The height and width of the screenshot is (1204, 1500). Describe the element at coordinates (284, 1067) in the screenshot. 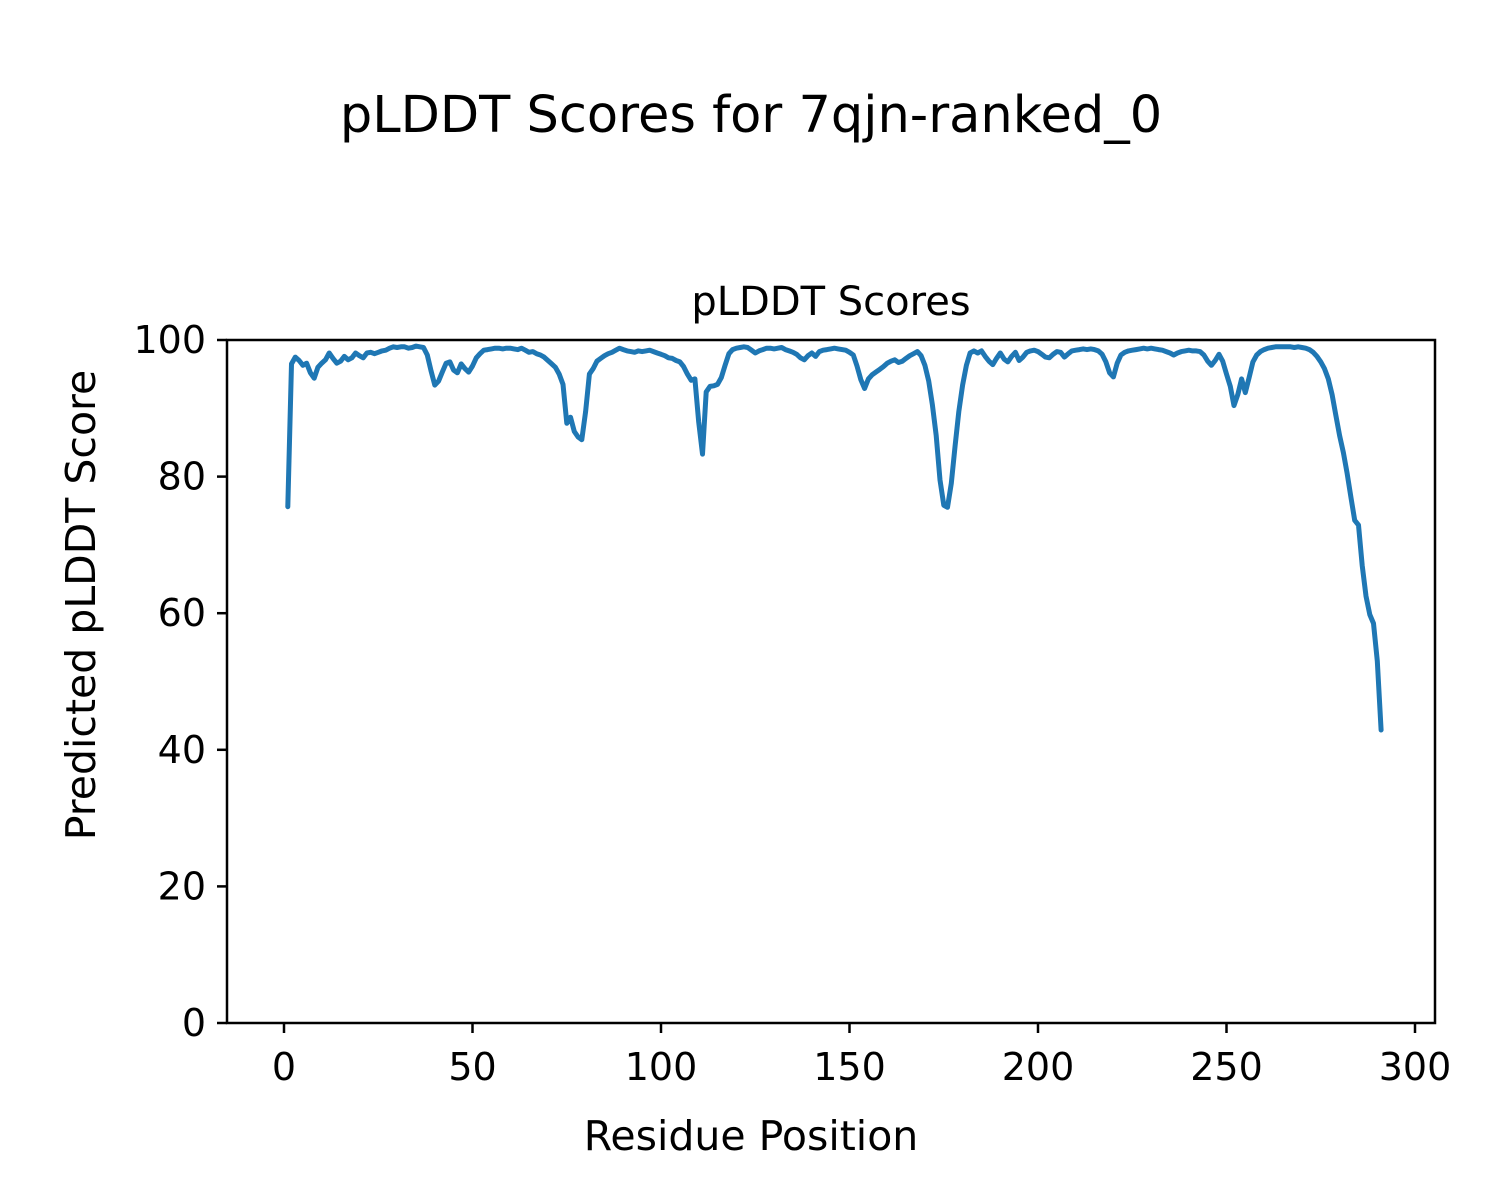

I see `x-tick-label: 0` at that location.